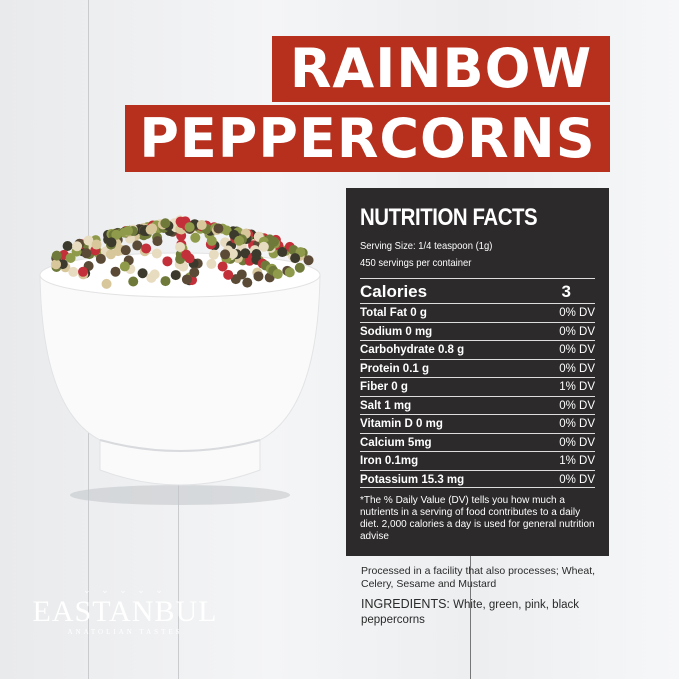  I want to click on title-line-2: PEPPERCORNS, so click(367, 138).